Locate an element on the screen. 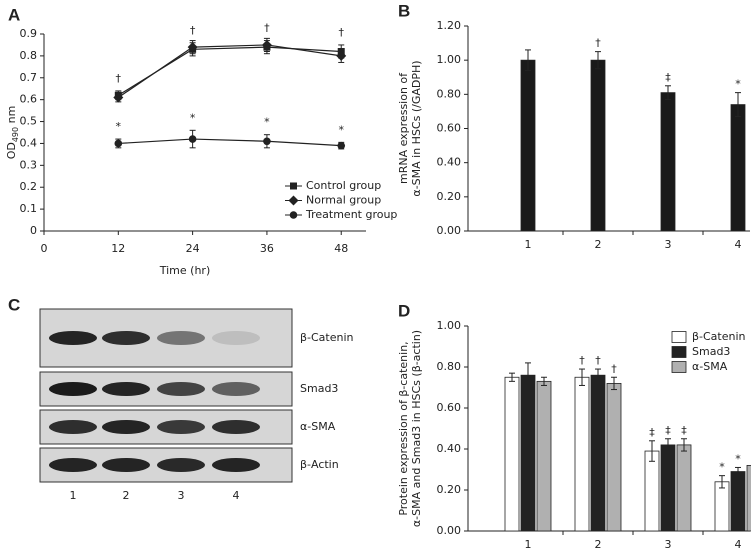 This screenshot has width=751, height=550. y-label-line: α-SMA and Smad3 in HSCs (β-actin) is located at coordinates (416, 428).